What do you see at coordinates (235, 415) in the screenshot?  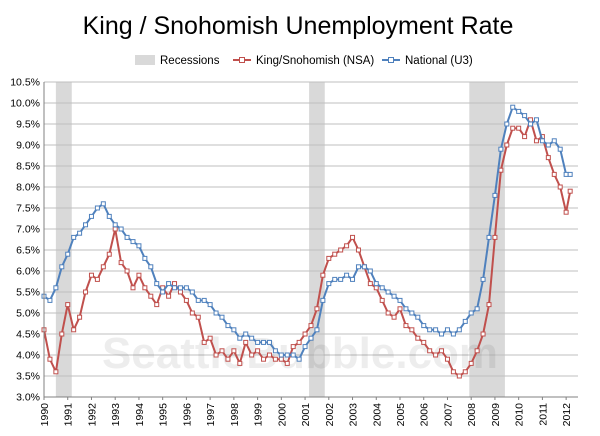 I see `x-tick-label-8: 1998` at bounding box center [235, 415].